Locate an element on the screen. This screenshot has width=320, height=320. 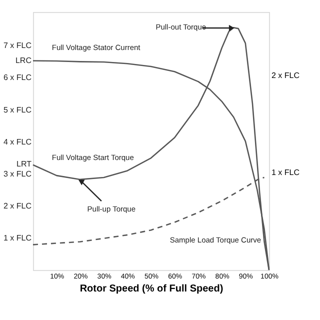
y-tick-label: 1 x FLC is located at coordinates (17, 237).